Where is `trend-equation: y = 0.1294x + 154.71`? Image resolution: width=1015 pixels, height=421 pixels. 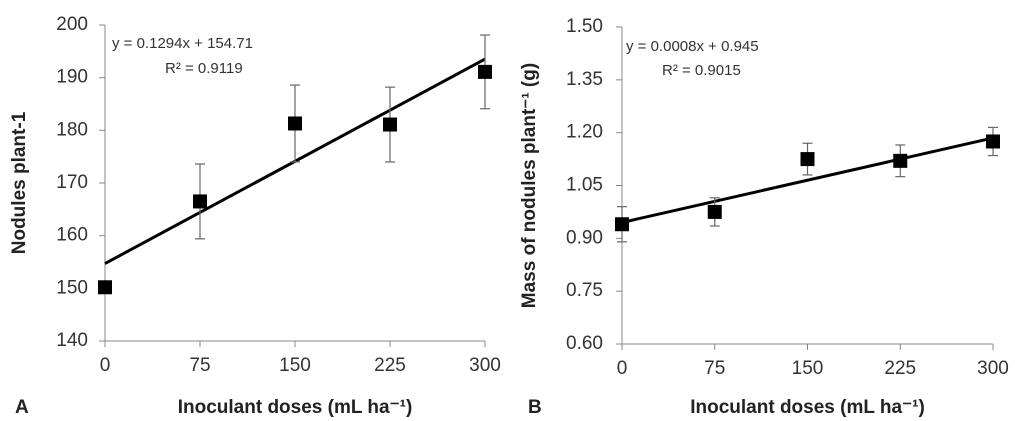
trend-equation: y = 0.1294x + 154.71 is located at coordinates (182, 43).